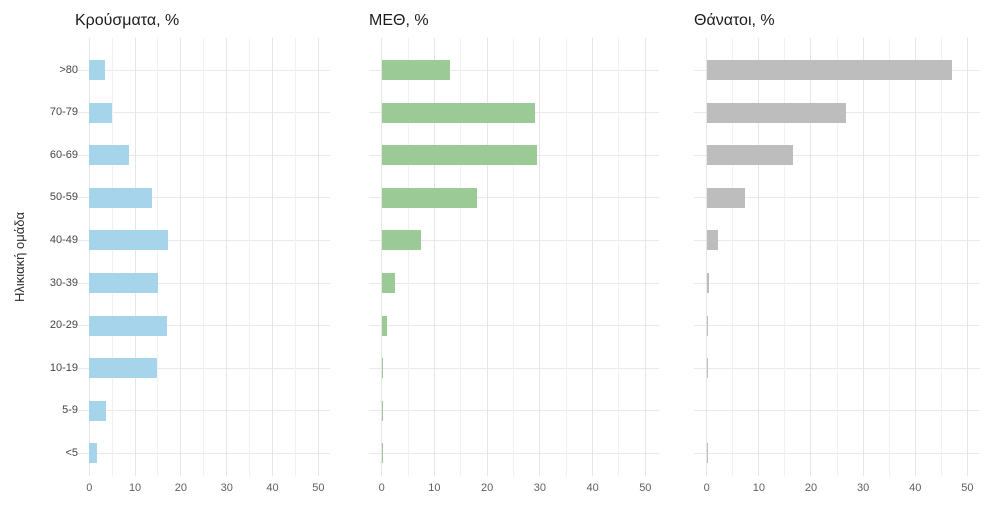 The image size is (993, 523). I want to click on y-category-label: 30-39, so click(63, 282).